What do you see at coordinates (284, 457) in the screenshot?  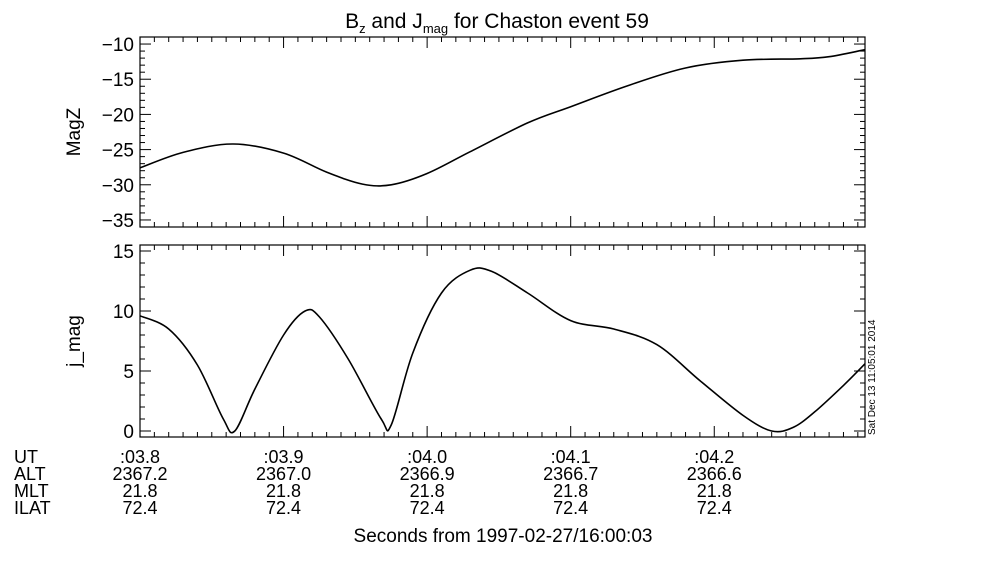 I see `annotation-value: :03.9` at bounding box center [284, 457].